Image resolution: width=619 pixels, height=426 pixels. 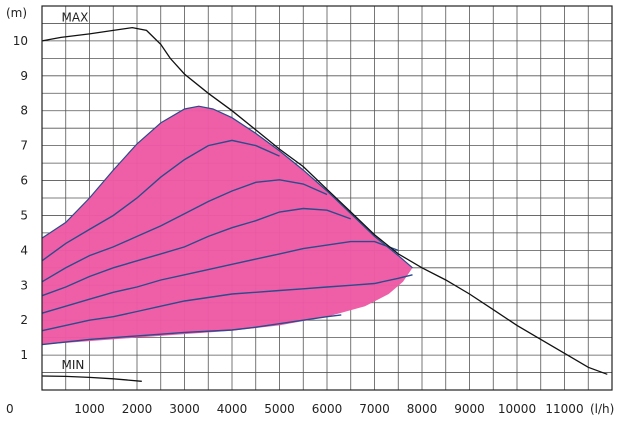 I want to click on x-tick-label: 8000, so click(x=422, y=409).